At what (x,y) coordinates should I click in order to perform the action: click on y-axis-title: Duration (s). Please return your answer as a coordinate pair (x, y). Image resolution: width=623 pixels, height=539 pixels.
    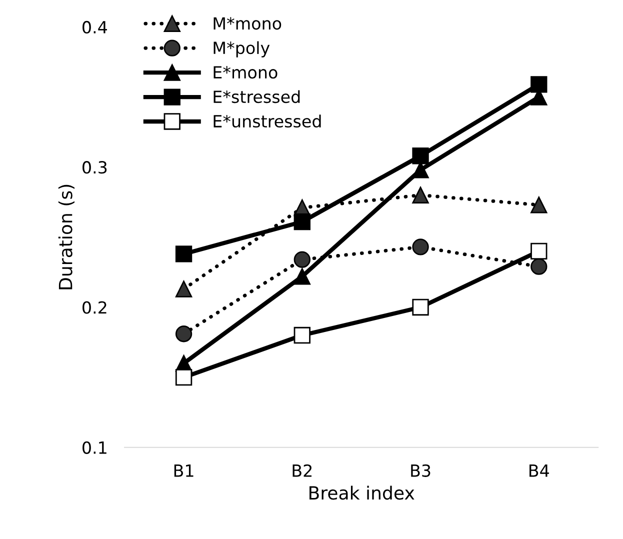
    Looking at the image, I should click on (66, 237).